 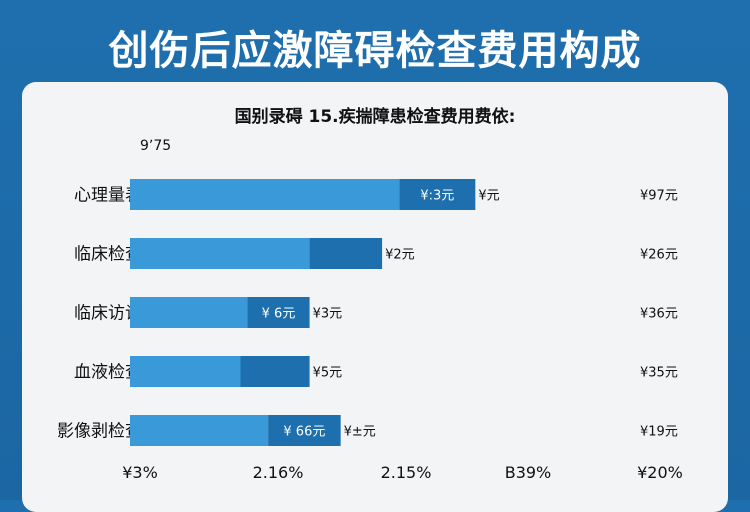 I want to click on bar-total-label: ¥35元, so click(x=659, y=373).